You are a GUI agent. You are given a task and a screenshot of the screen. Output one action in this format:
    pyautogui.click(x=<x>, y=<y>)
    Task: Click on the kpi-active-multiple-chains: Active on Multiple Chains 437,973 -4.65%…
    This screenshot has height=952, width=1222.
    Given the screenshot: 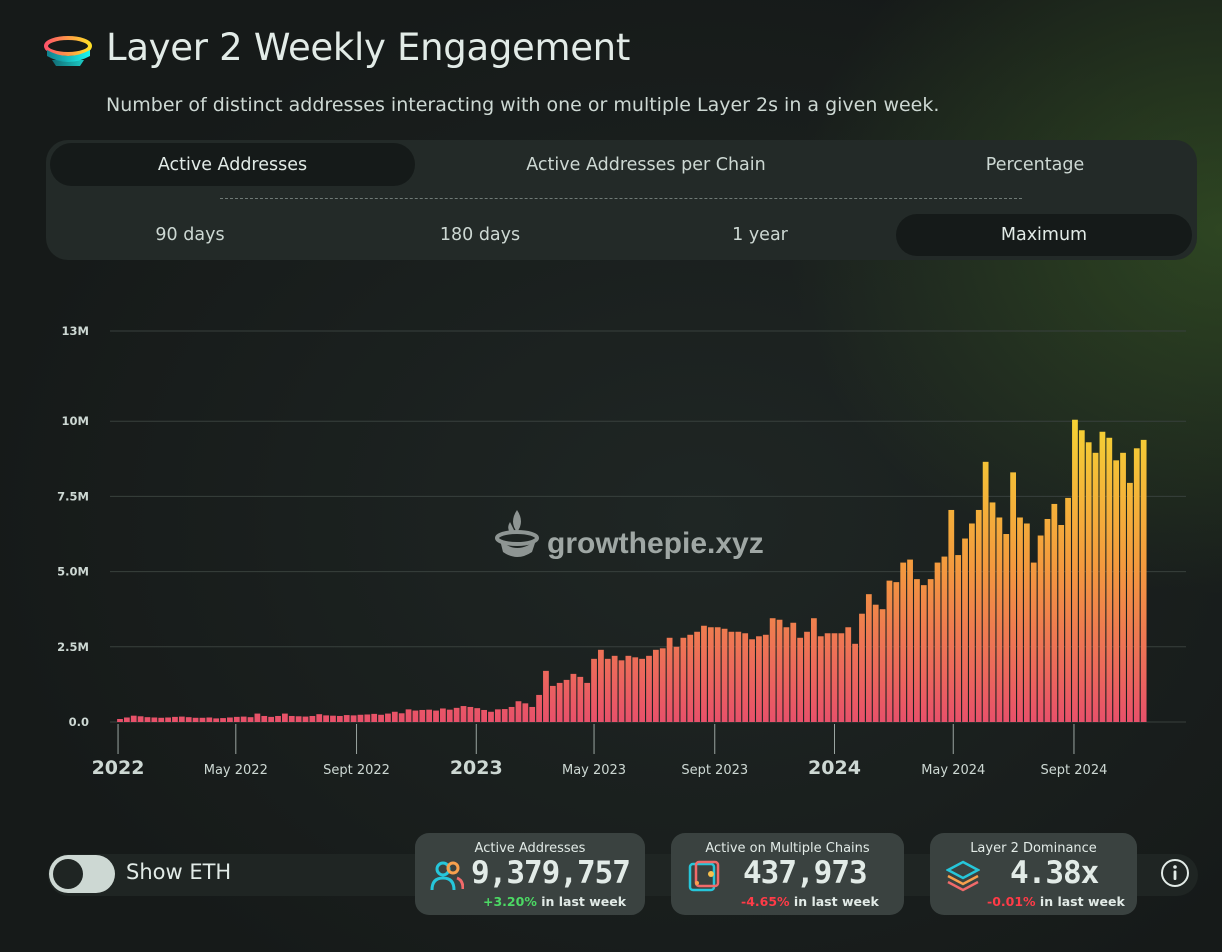 What is the action you would take?
    pyautogui.click(x=787, y=874)
    